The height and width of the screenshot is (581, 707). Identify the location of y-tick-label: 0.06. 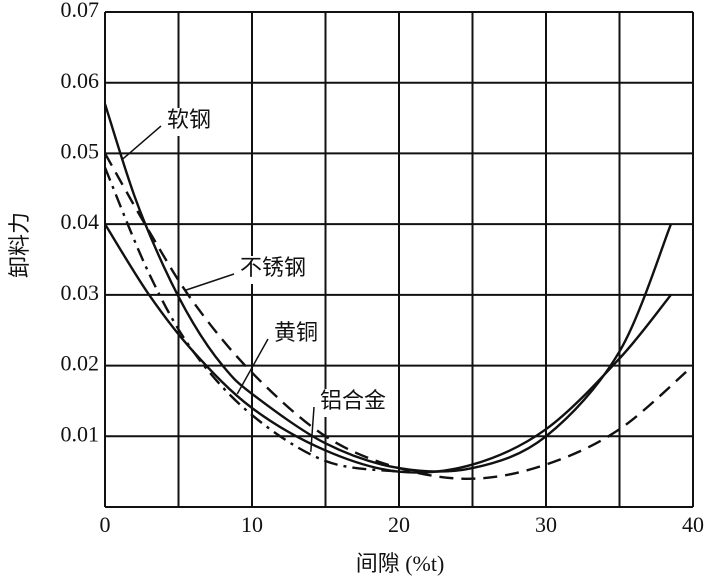
(80, 80).